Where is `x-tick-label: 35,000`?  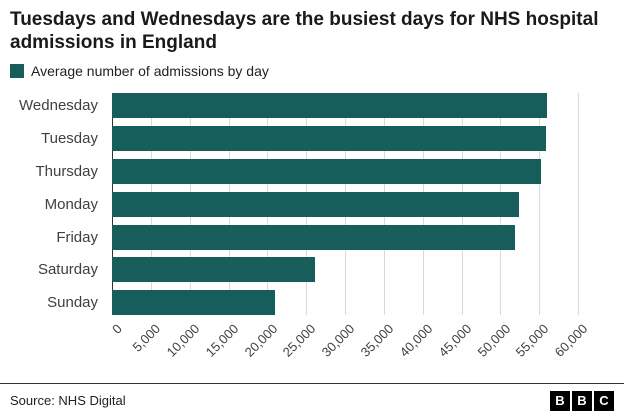 x-tick-label: 35,000 is located at coordinates (377, 341).